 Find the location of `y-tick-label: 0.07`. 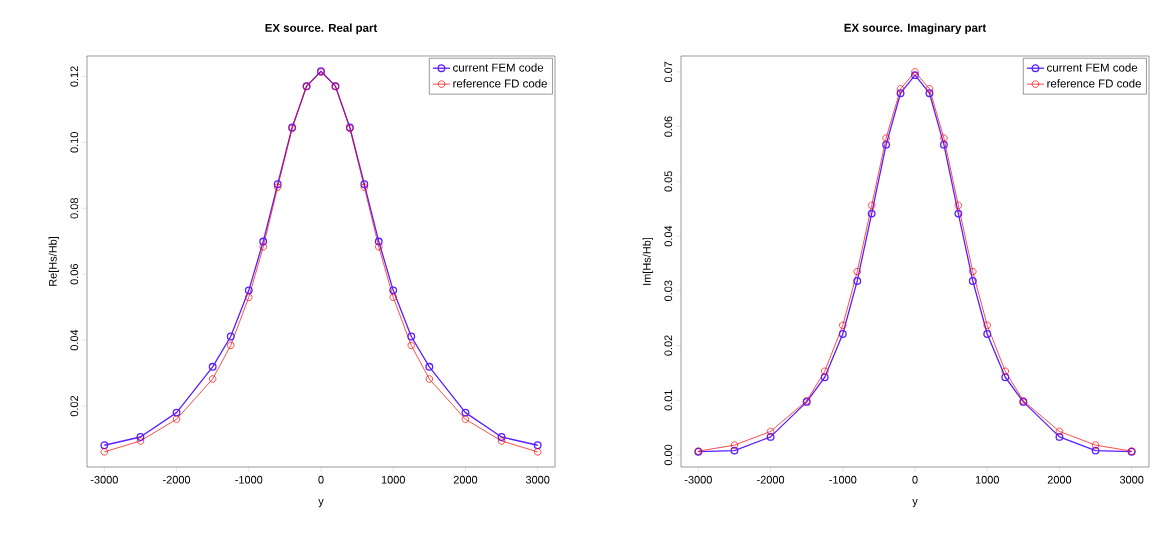

y-tick-label: 0.07 is located at coordinates (668, 72).